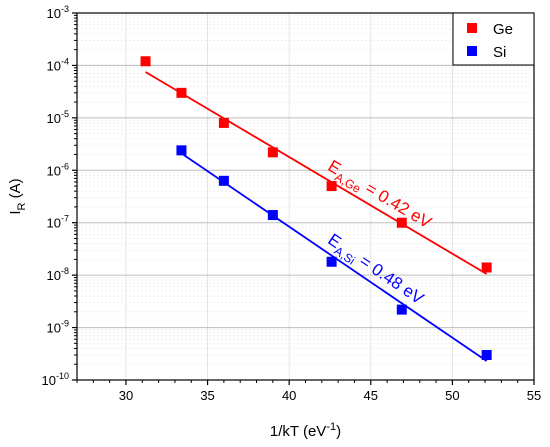  Describe the element at coordinates (308, 391) in the screenshot. I see `x-axis-ticks: 30 35 40 45 50 55` at that location.